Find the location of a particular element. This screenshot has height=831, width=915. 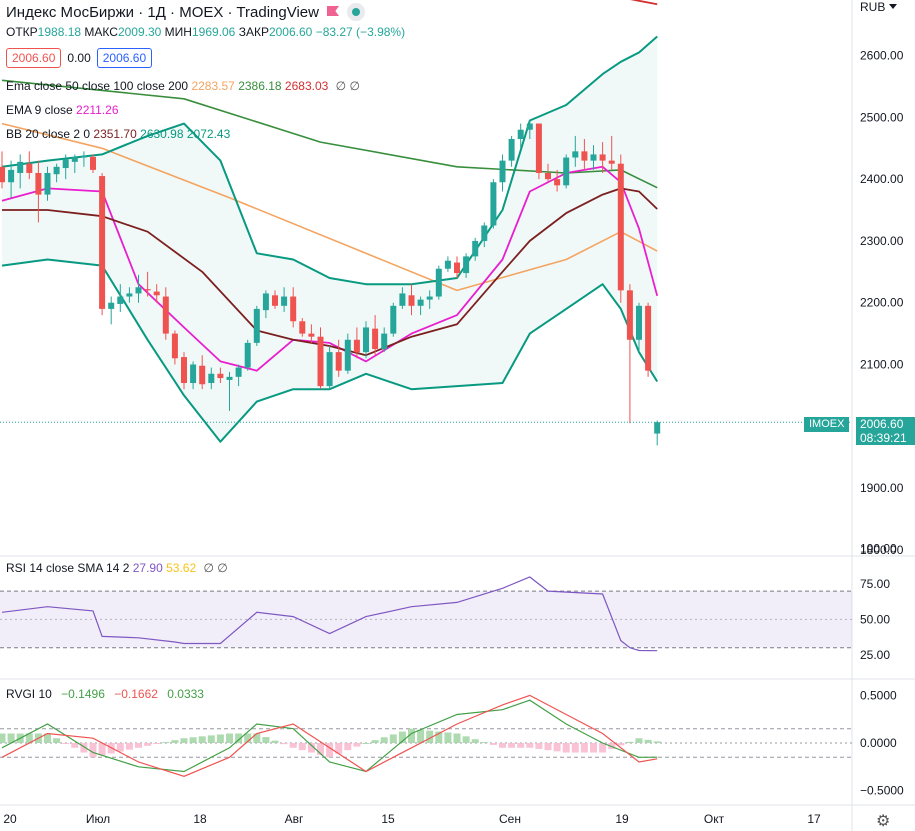

bb-legend: BB 20 close 2 0 2351.70 2630.98 2072.43 is located at coordinates (118, 134).